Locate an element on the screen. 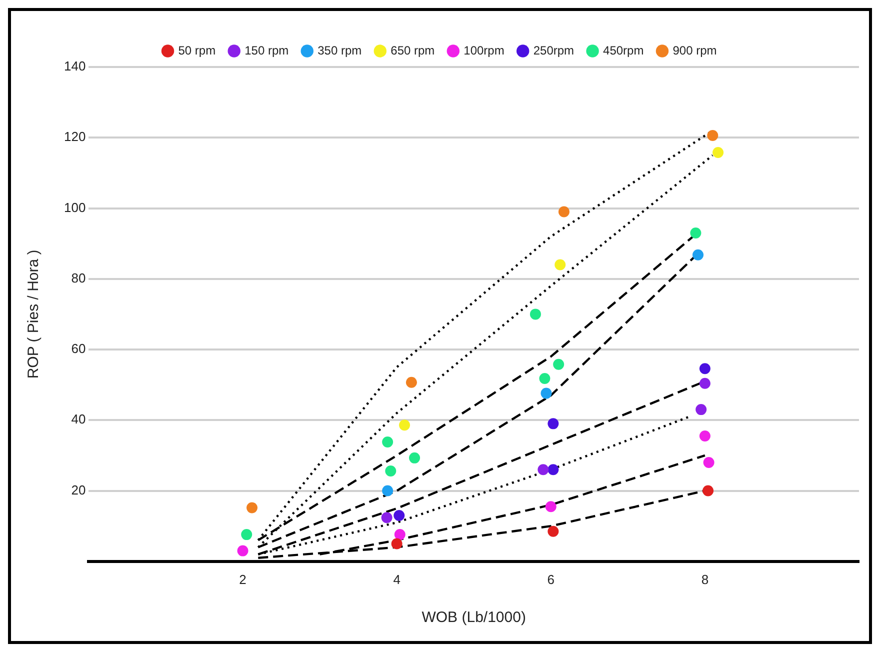 Image resolution: width=880 pixels, height=660 pixels. legend-label: 100rpm is located at coordinates (484, 50).